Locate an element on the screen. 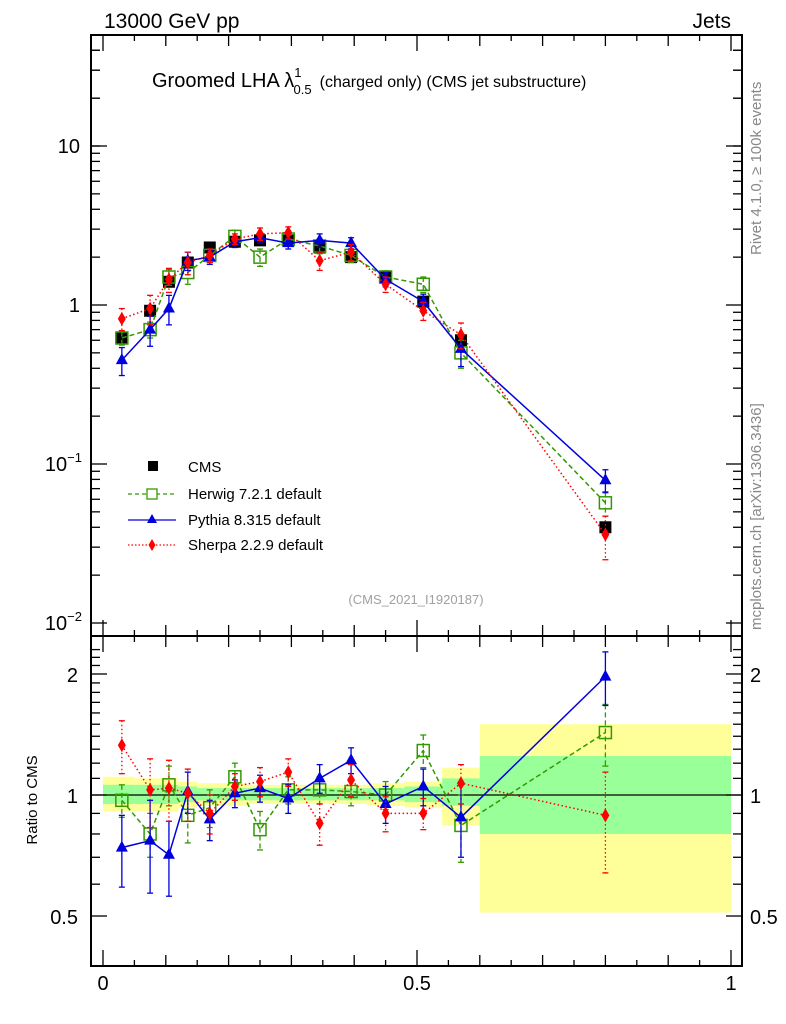 The width and height of the screenshot is (786, 1024). legend-cms-label: CMS is located at coordinates (204, 467).